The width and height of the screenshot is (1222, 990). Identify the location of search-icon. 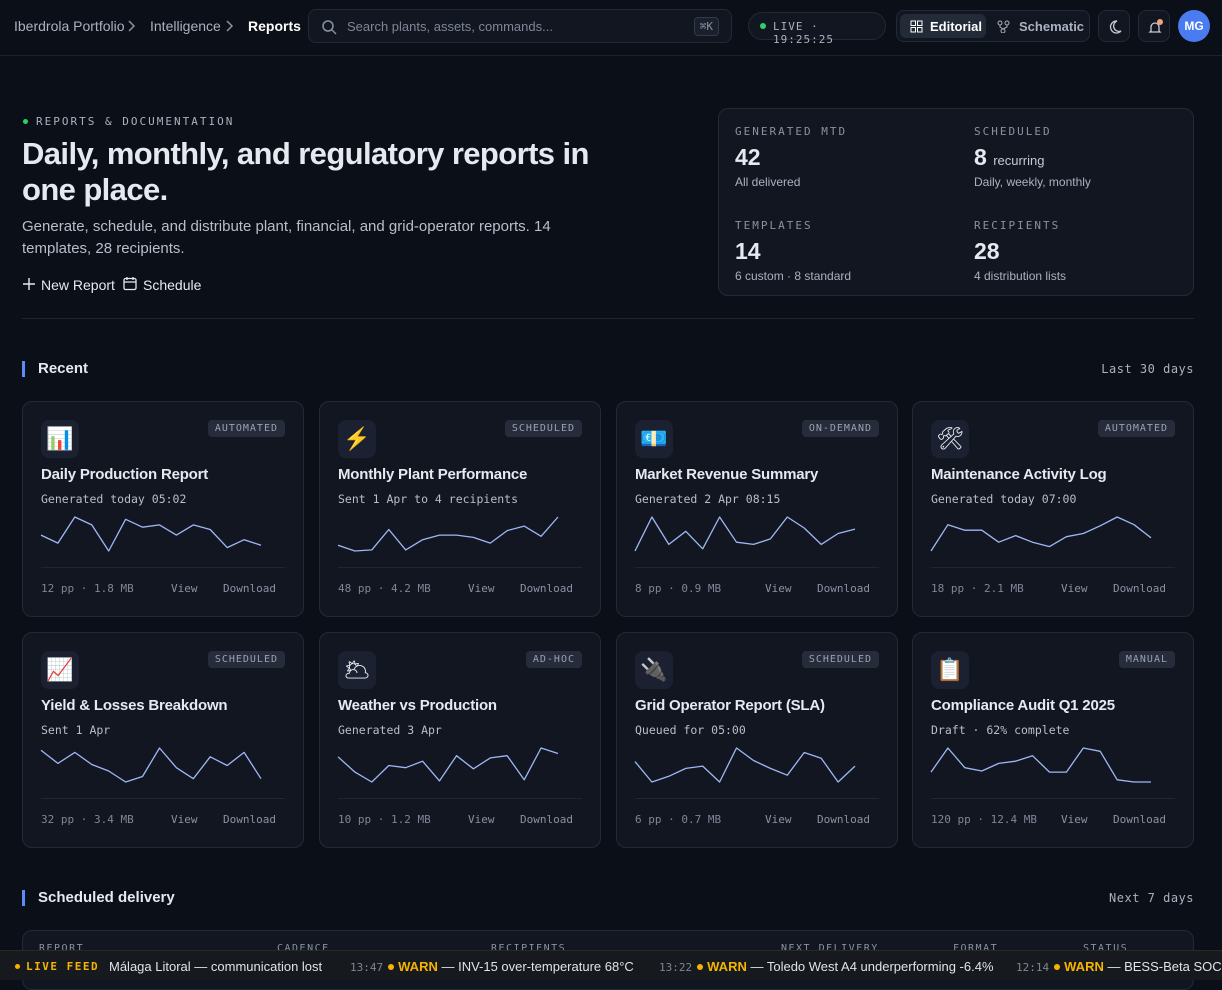
(329, 27).